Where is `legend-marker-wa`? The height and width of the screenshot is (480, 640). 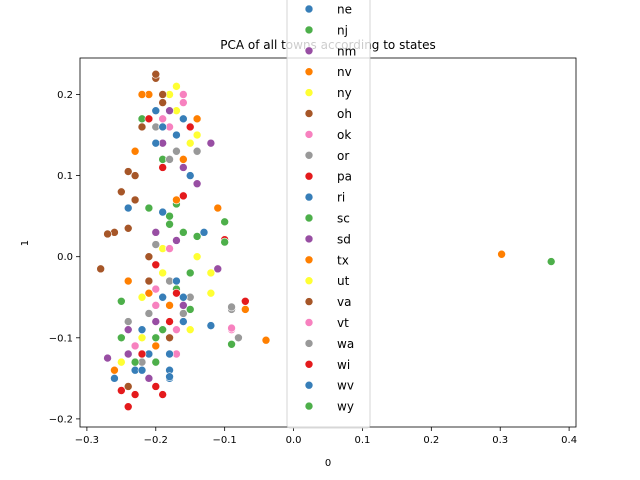 legend-marker-wa is located at coordinates (309, 343).